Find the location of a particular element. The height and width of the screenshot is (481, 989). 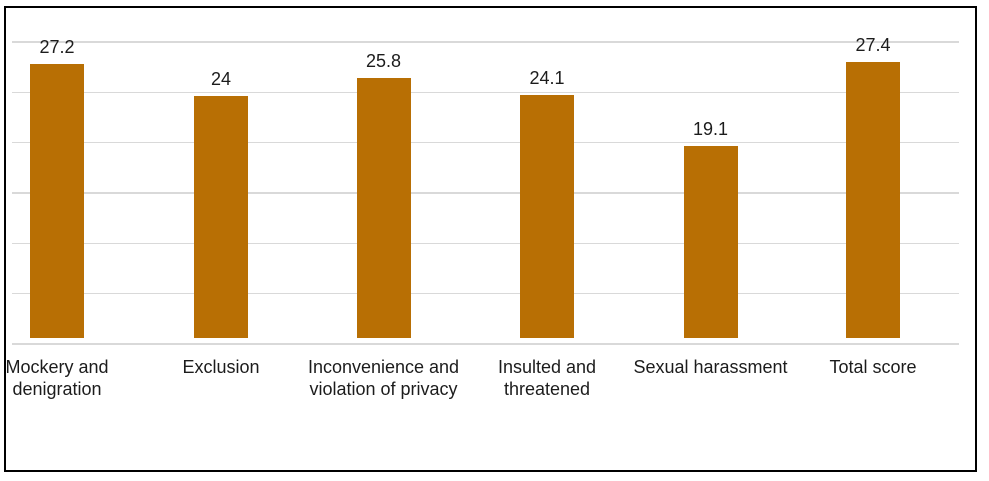

category-label: Mockery and denigration is located at coordinates (57, 378).